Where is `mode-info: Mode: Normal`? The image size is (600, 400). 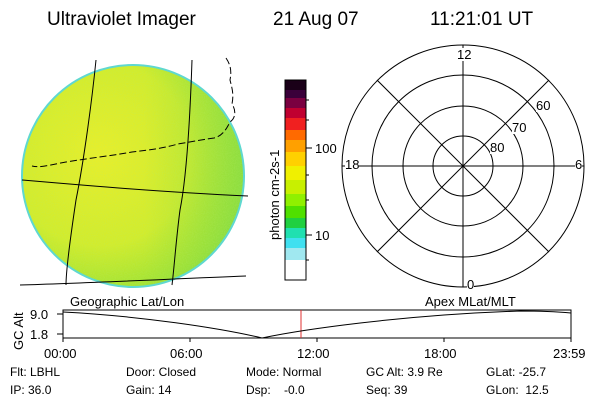
mode-info: Mode: Normal is located at coordinates (284, 372).